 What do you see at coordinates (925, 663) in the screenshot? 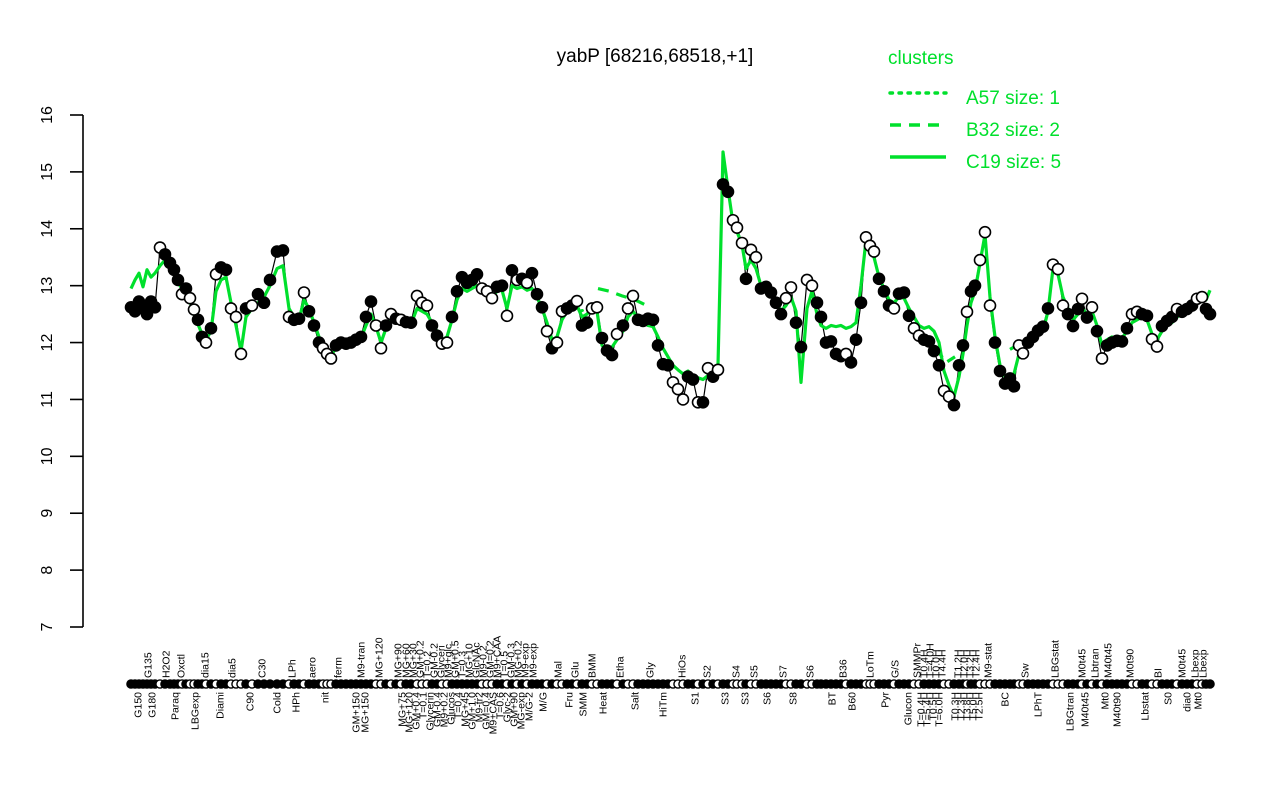
I see `x-label-top: T0.4H` at bounding box center [925, 663].